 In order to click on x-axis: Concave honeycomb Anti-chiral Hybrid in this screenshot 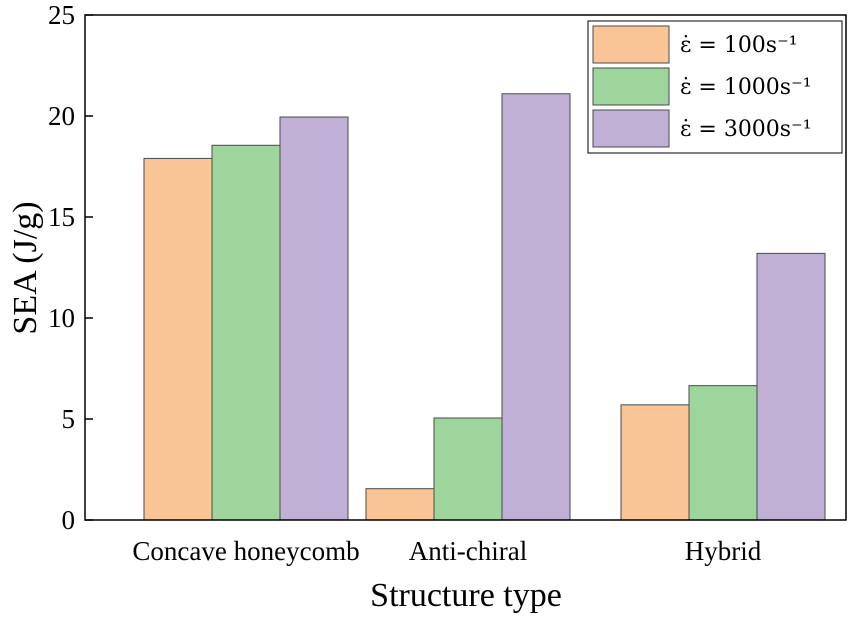, I will do `click(446, 551)`.